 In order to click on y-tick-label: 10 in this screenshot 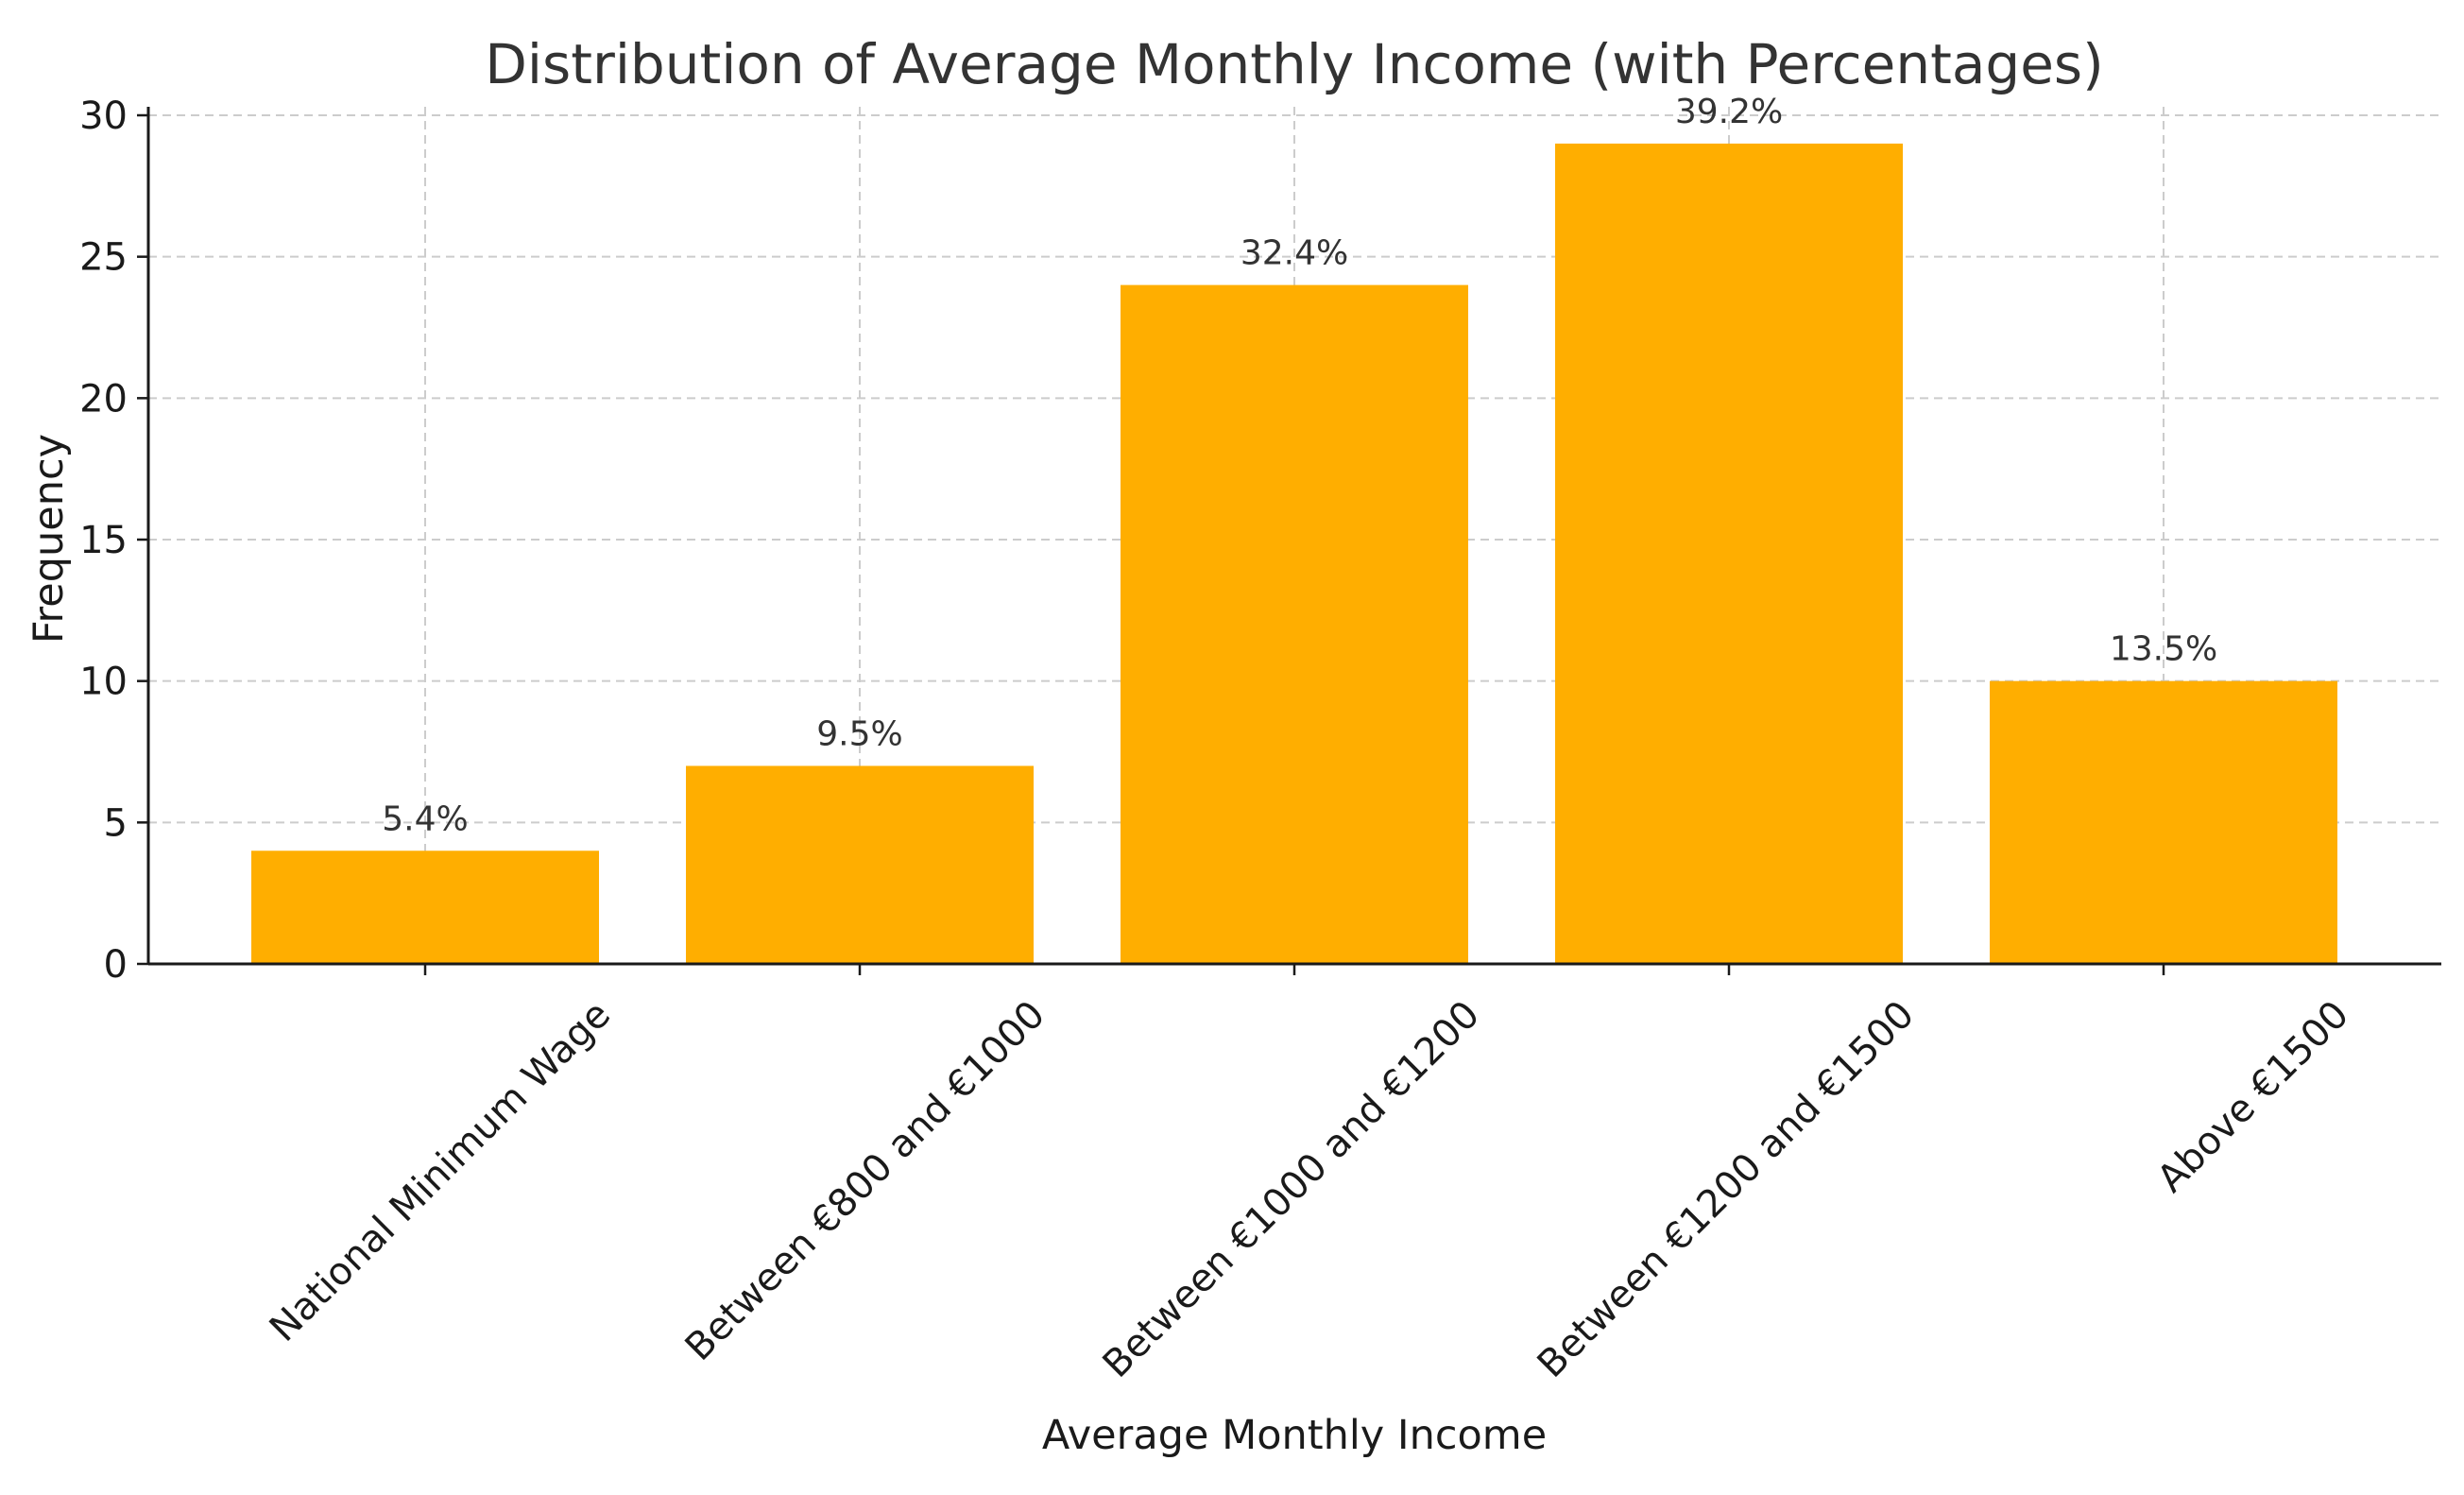, I will do `click(103, 682)`.